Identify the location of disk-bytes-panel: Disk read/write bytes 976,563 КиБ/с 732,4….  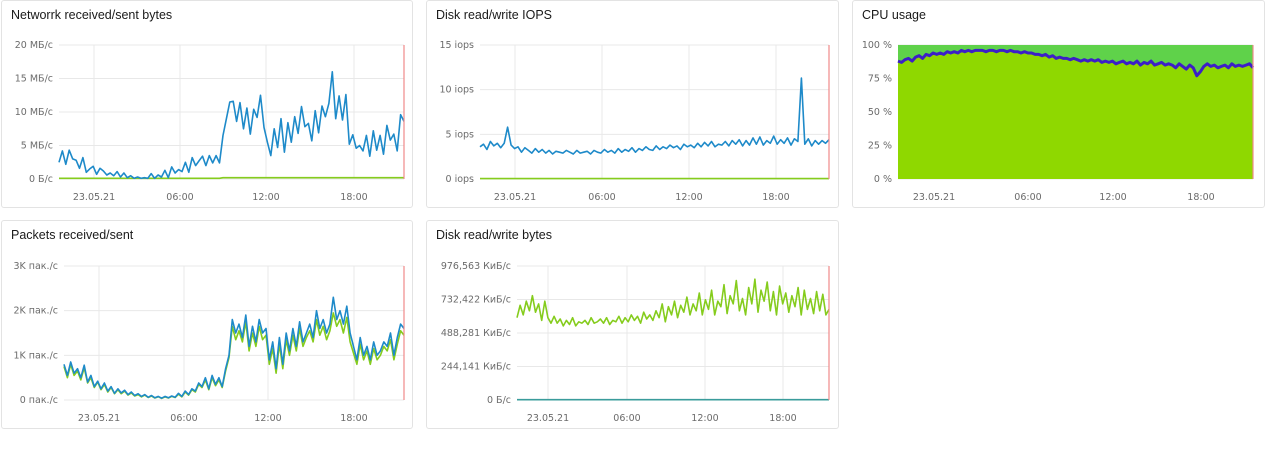
(632, 324).